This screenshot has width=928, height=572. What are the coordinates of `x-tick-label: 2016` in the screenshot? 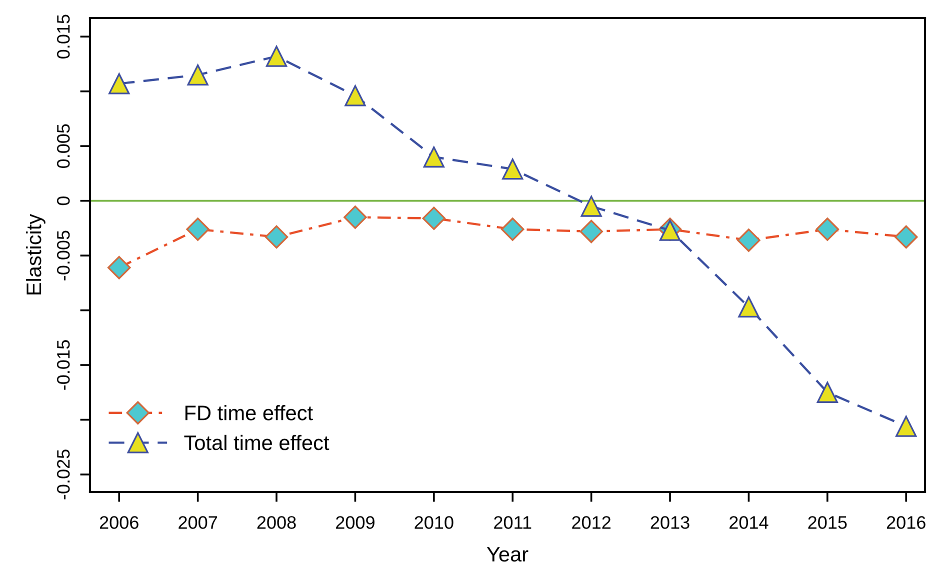 It's located at (906, 522).